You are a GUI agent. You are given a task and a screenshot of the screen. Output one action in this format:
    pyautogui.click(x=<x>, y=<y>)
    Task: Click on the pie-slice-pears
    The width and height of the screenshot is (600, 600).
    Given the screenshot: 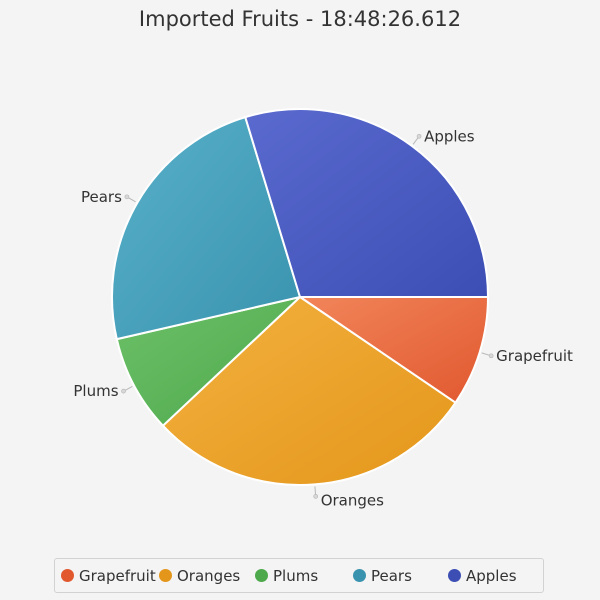 What is the action you would take?
    pyautogui.click(x=206, y=228)
    